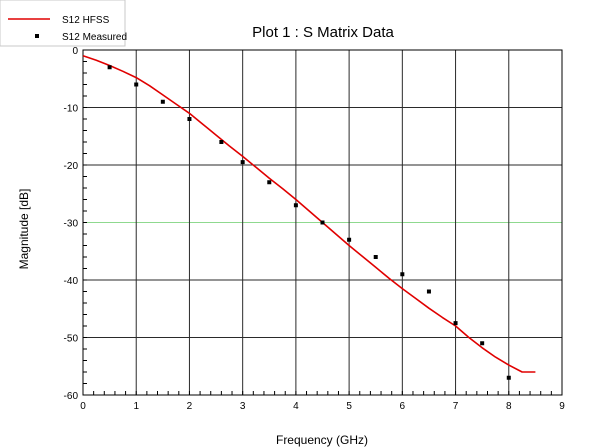 The image size is (600, 448). Describe the element at coordinates (190, 406) in the screenshot. I see `x-tick-label: 2` at that location.